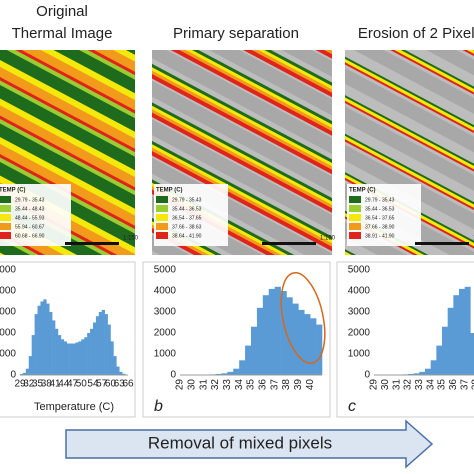 This screenshot has width=474, height=474. I want to click on x-tick-label: 66, so click(128, 384).